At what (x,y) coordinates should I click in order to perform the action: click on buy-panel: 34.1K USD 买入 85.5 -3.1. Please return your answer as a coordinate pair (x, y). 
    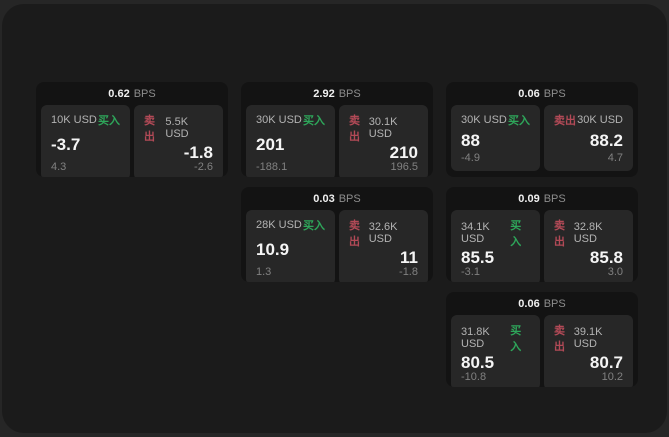
    Looking at the image, I should click on (495, 246).